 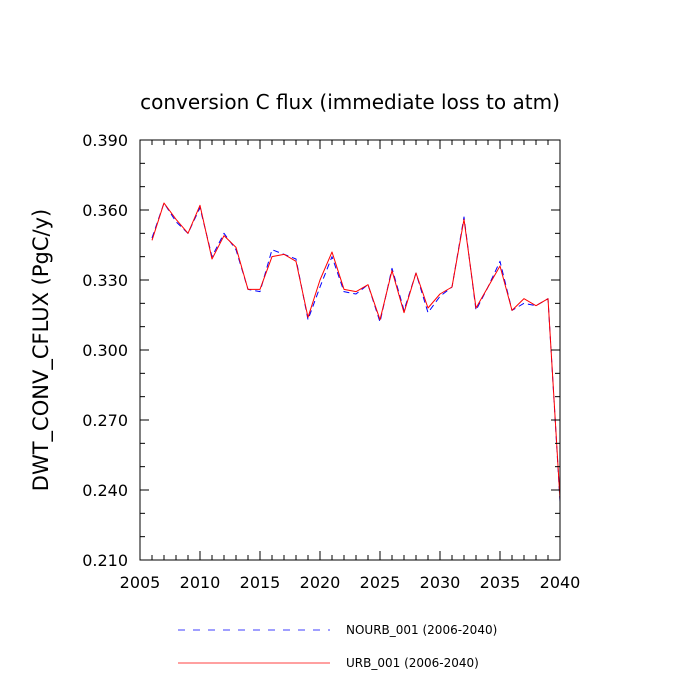 I want to click on x-tick-label: 2010, so click(x=200, y=582).